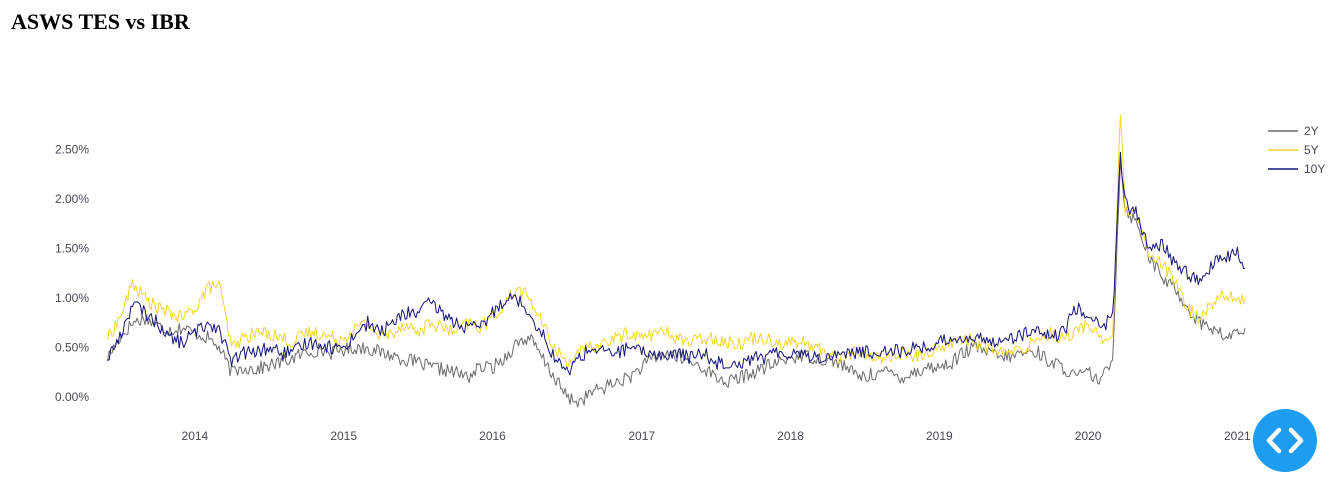 The width and height of the screenshot is (1331, 479). What do you see at coordinates (492, 436) in the screenshot?
I see `x-tick-label: 2016` at bounding box center [492, 436].